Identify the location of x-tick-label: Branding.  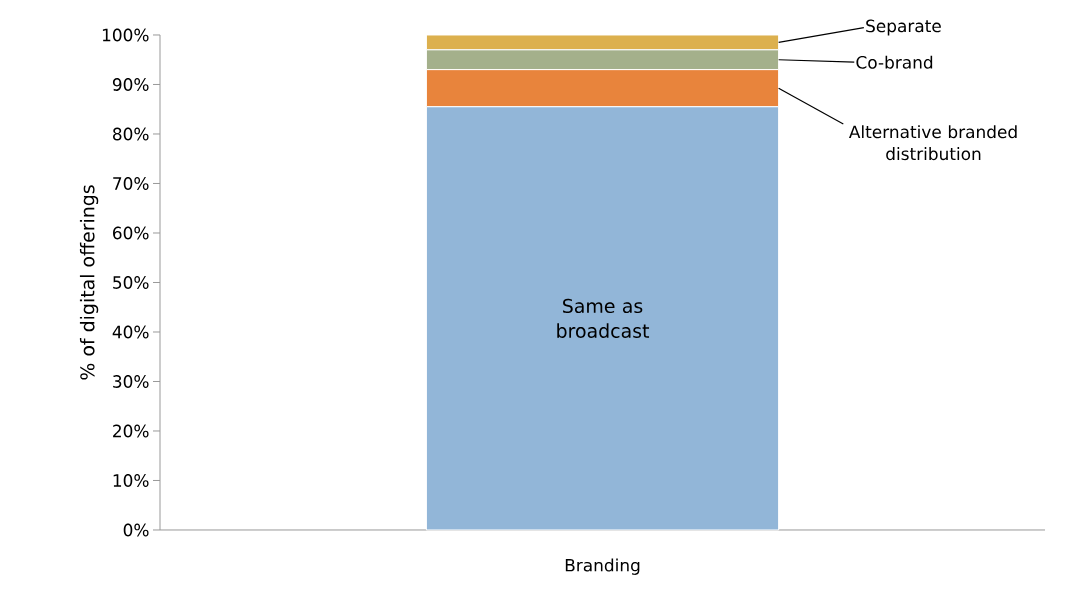
(602, 566).